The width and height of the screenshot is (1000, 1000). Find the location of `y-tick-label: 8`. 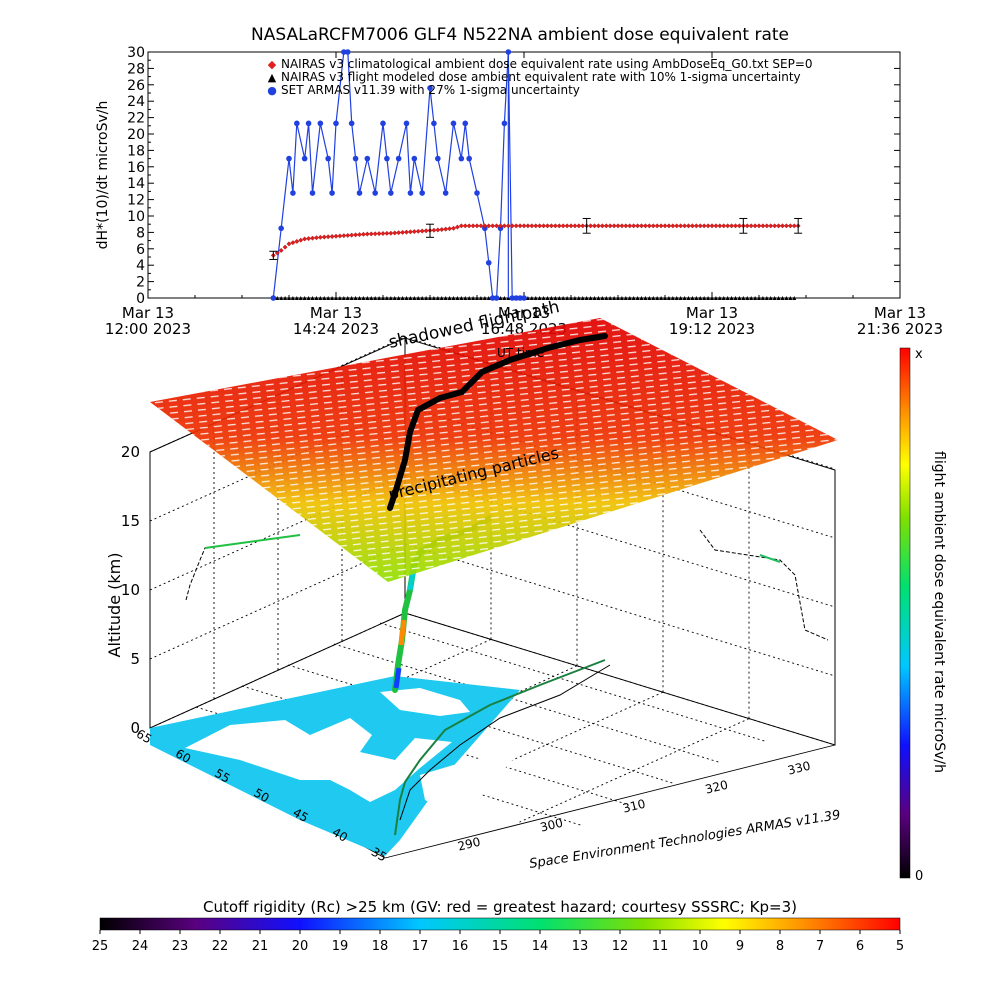

y-tick-label: 8 is located at coordinates (140, 233).